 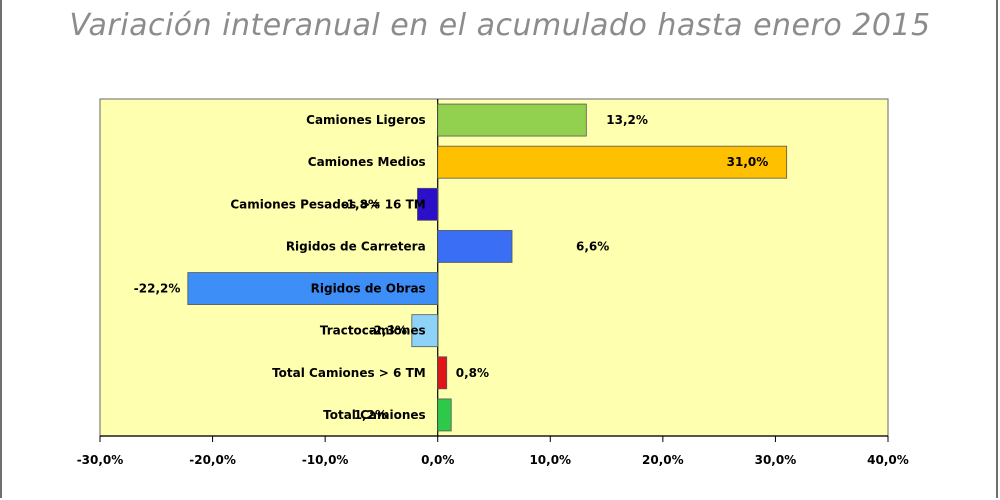 I want to click on x-tick-label-4: 10,0%, so click(x=550, y=460).